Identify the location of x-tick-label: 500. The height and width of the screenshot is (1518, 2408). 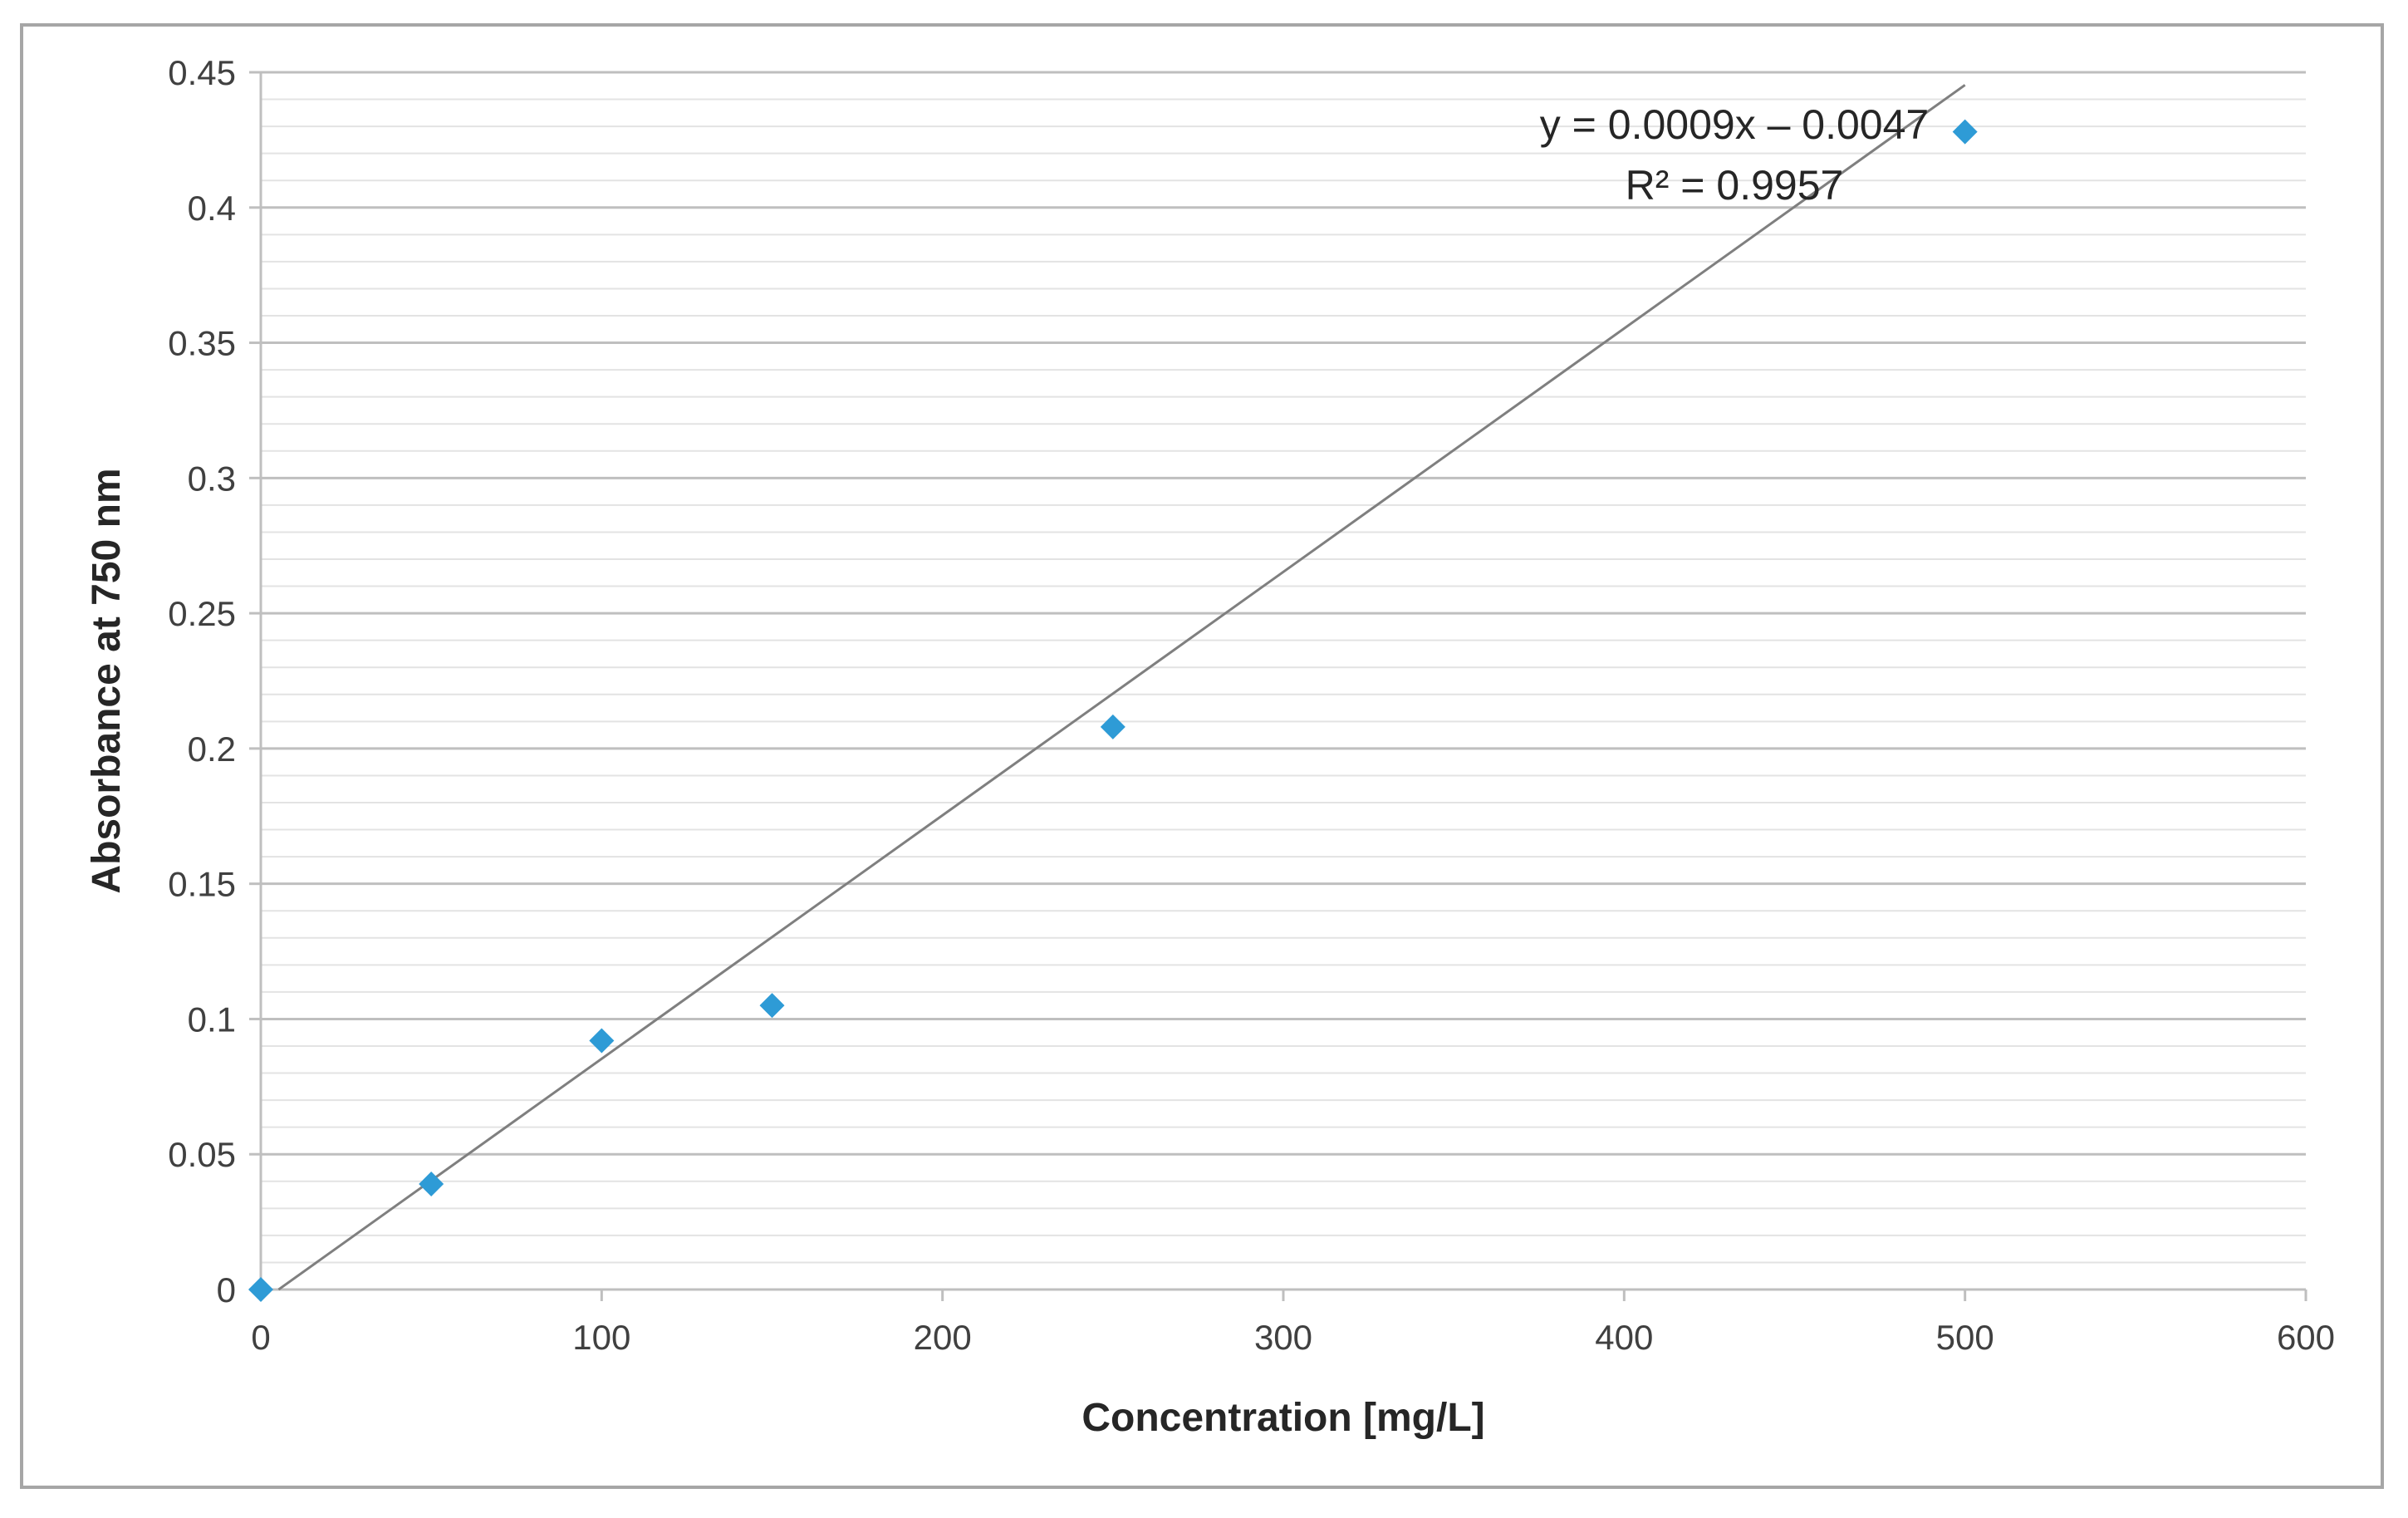
(1965, 1337).